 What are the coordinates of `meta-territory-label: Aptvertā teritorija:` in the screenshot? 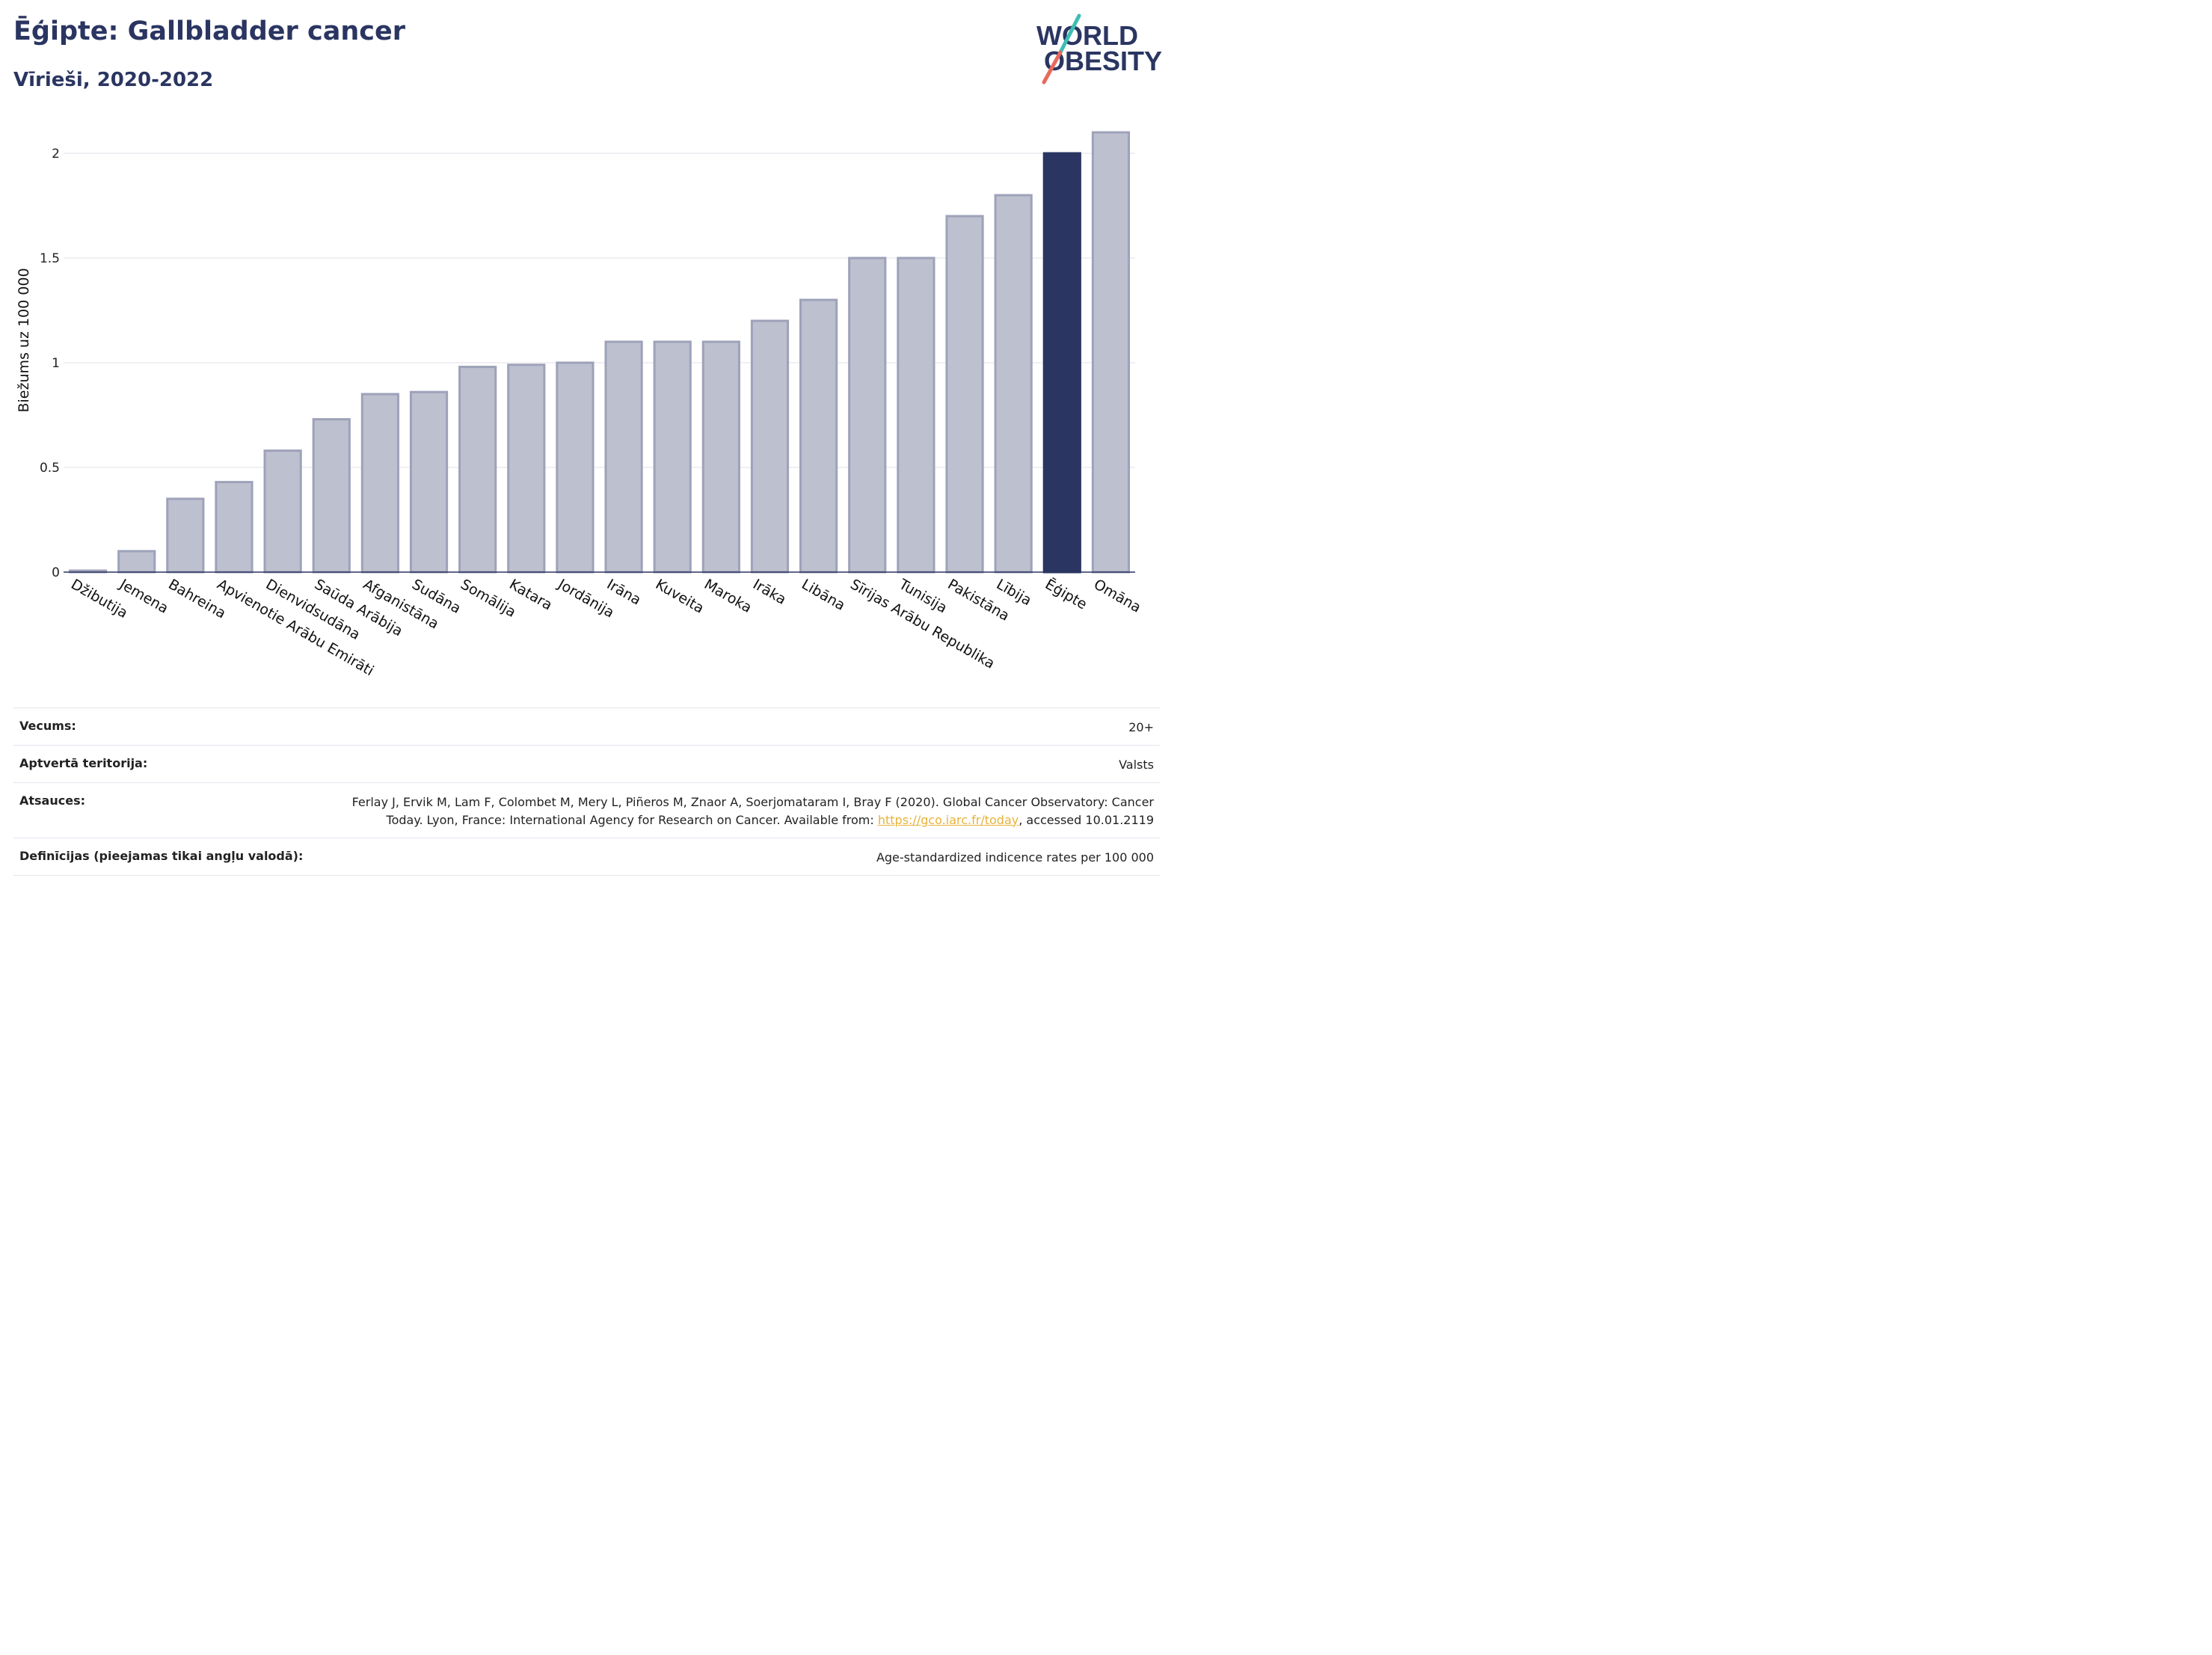 It's located at (161, 764).